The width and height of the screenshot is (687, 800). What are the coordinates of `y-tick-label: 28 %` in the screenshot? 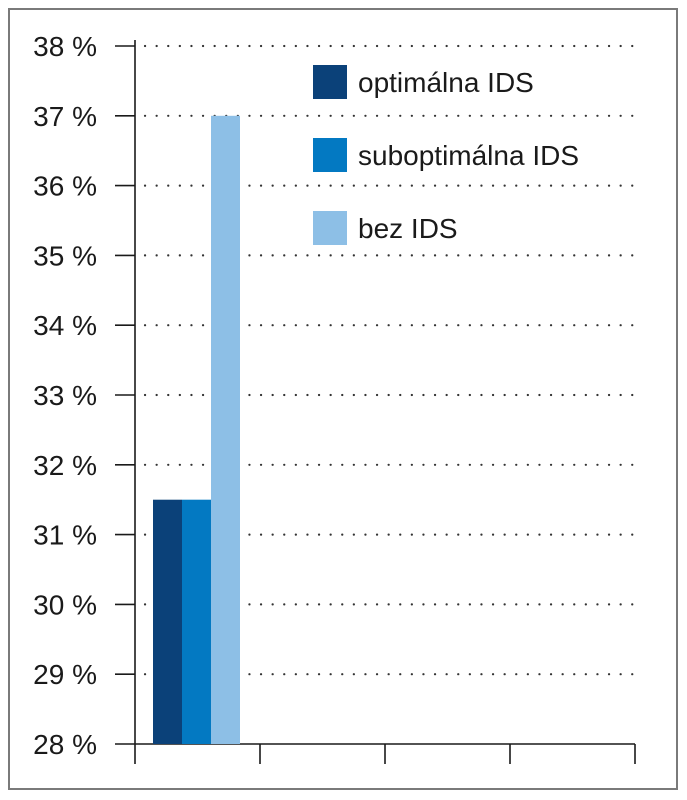 It's located at (65, 744).